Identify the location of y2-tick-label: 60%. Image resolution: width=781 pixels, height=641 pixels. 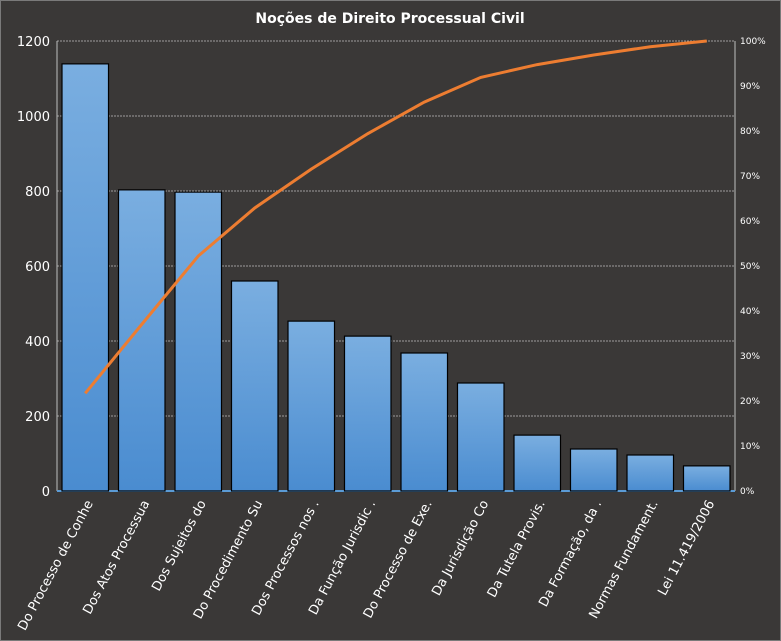
(750, 222).